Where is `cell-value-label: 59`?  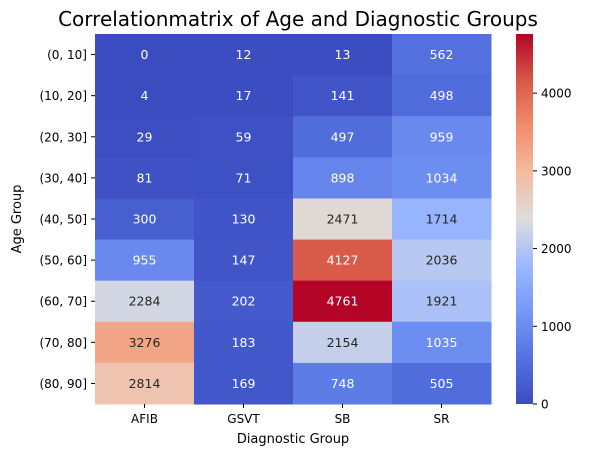 cell-value-label: 59 is located at coordinates (244, 136).